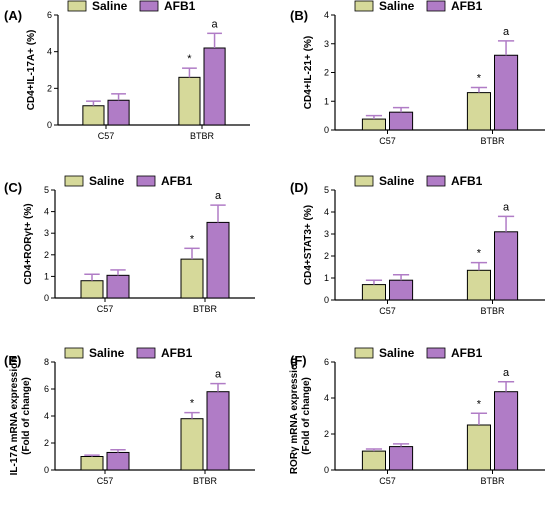  I want to click on y-axis-label: CD4+IL-17A+ (%), so click(31, 70).